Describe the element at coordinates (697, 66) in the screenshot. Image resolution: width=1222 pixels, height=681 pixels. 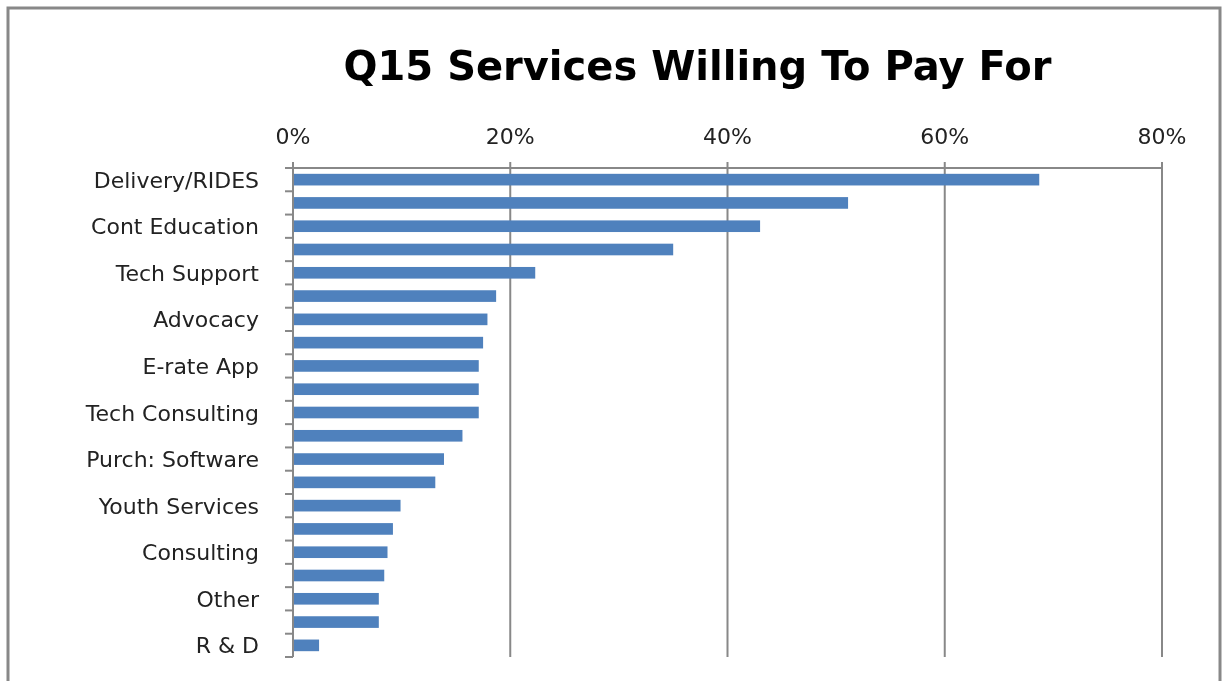
I see `chart-title: Q15 Services Willing To Pay For` at that location.